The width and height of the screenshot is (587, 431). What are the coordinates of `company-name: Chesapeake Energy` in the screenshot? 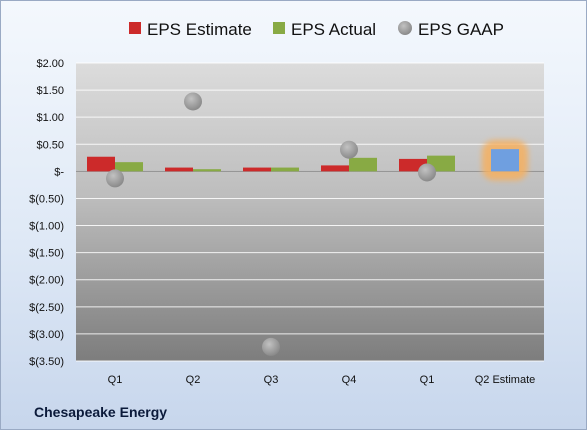 It's located at (100, 412).